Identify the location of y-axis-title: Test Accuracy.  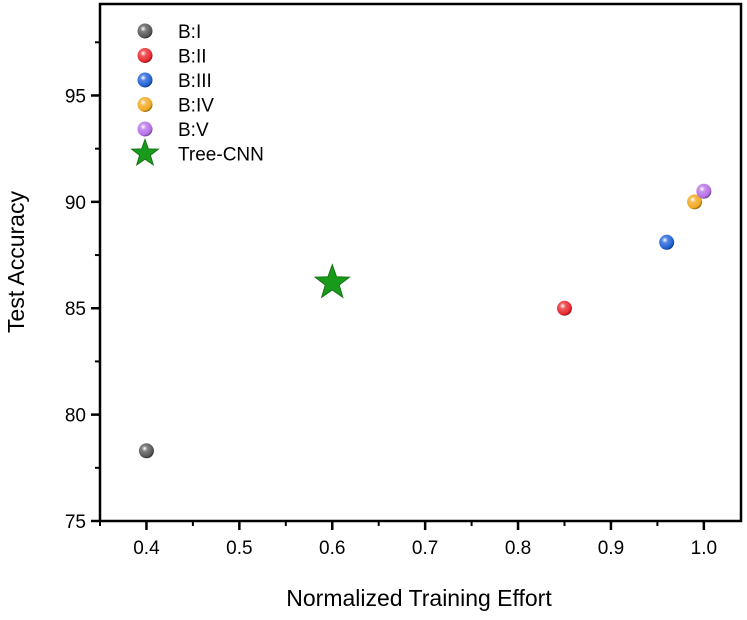
(16, 262).